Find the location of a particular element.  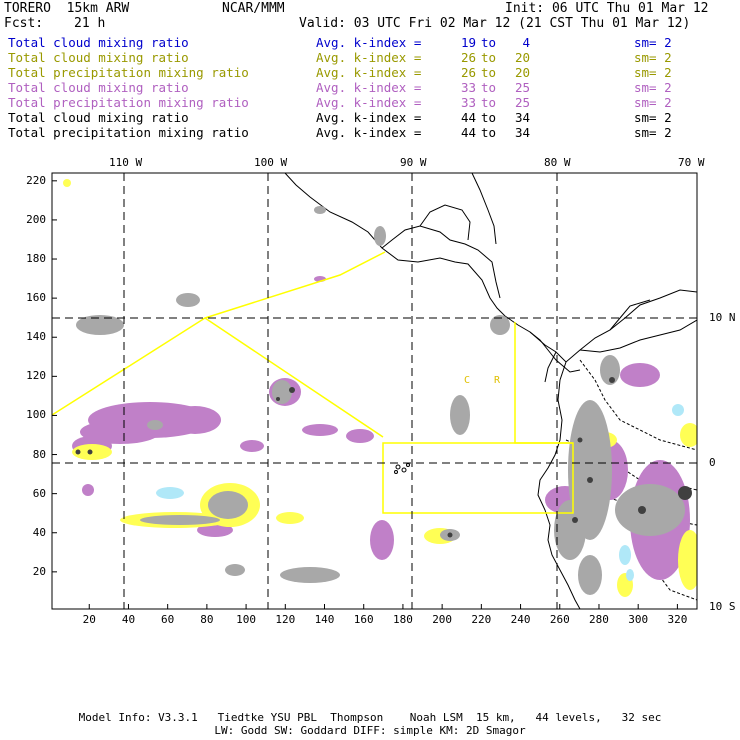

y-tick-label: 60 is located at coordinates (39, 493).